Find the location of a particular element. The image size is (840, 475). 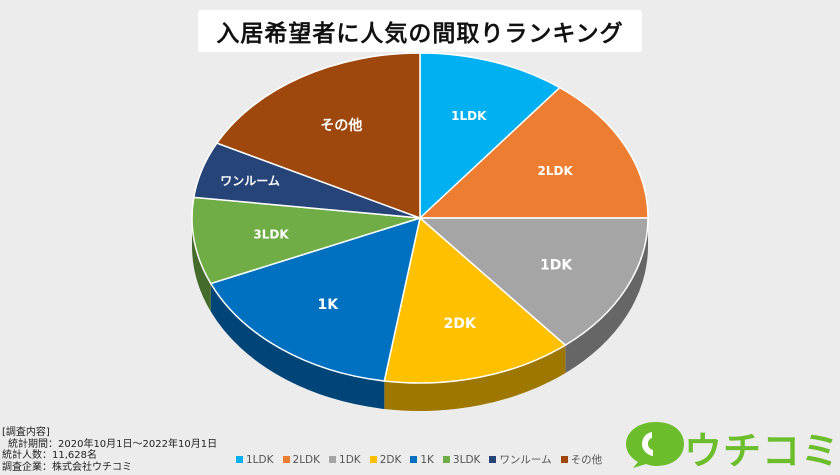

pie-label-1DK: 1DK is located at coordinates (556, 265).